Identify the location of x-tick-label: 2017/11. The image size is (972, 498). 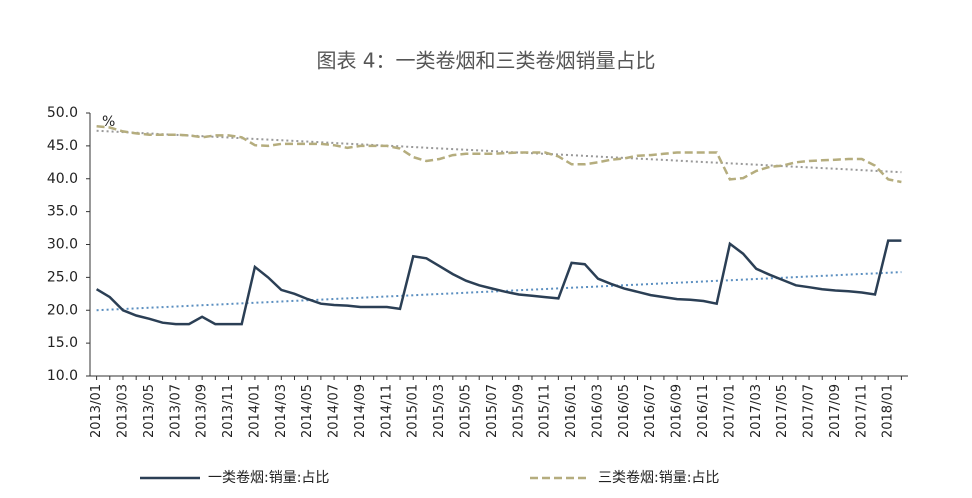
(861, 411).